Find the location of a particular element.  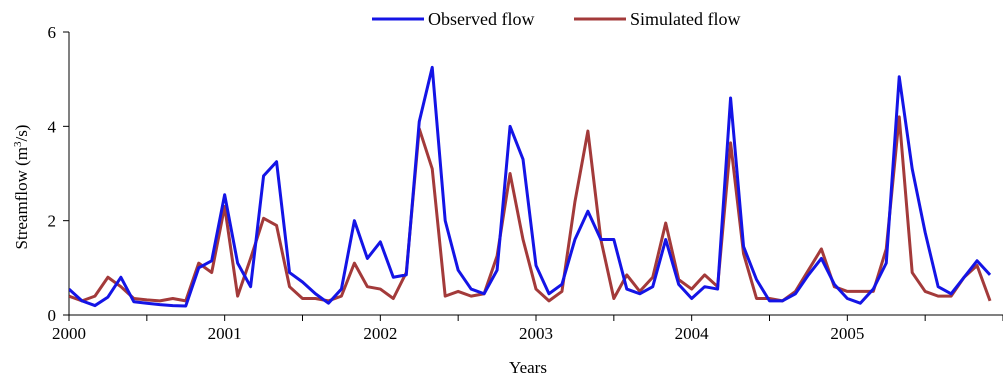

y-axis-title-sup: 3 is located at coordinates (18, 144).